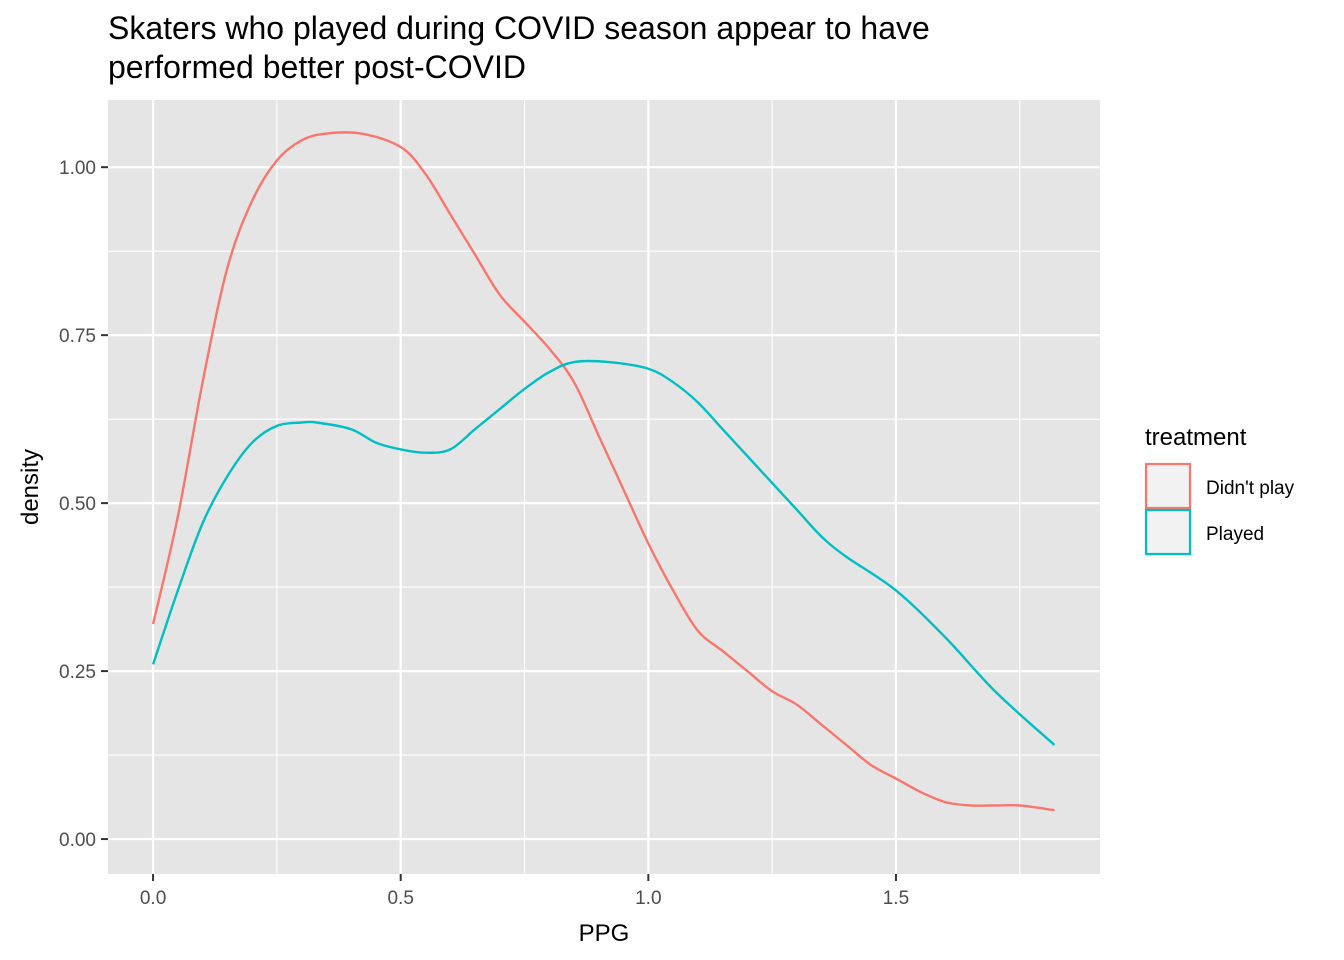 The height and width of the screenshot is (960, 1344). What do you see at coordinates (1196, 437) in the screenshot?
I see `legend-title: treatment` at bounding box center [1196, 437].